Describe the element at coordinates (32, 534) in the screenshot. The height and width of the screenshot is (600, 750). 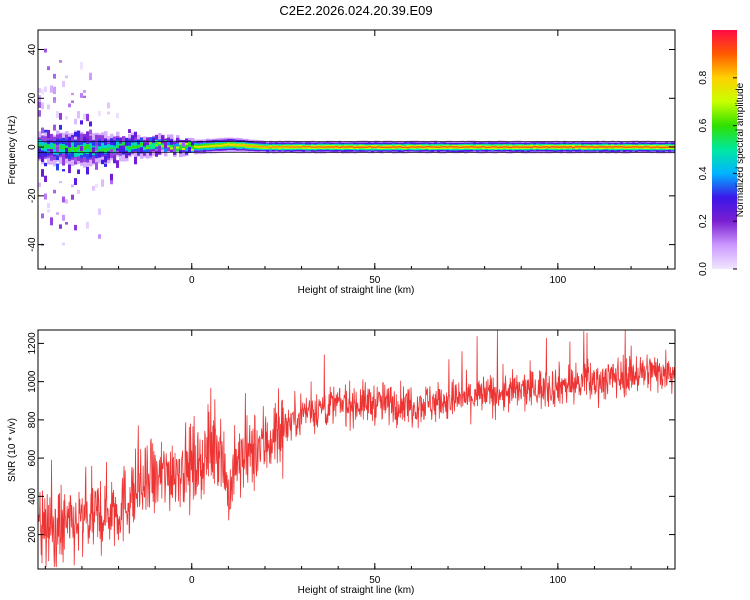
I see `snr-ytick-label: 200` at that location.